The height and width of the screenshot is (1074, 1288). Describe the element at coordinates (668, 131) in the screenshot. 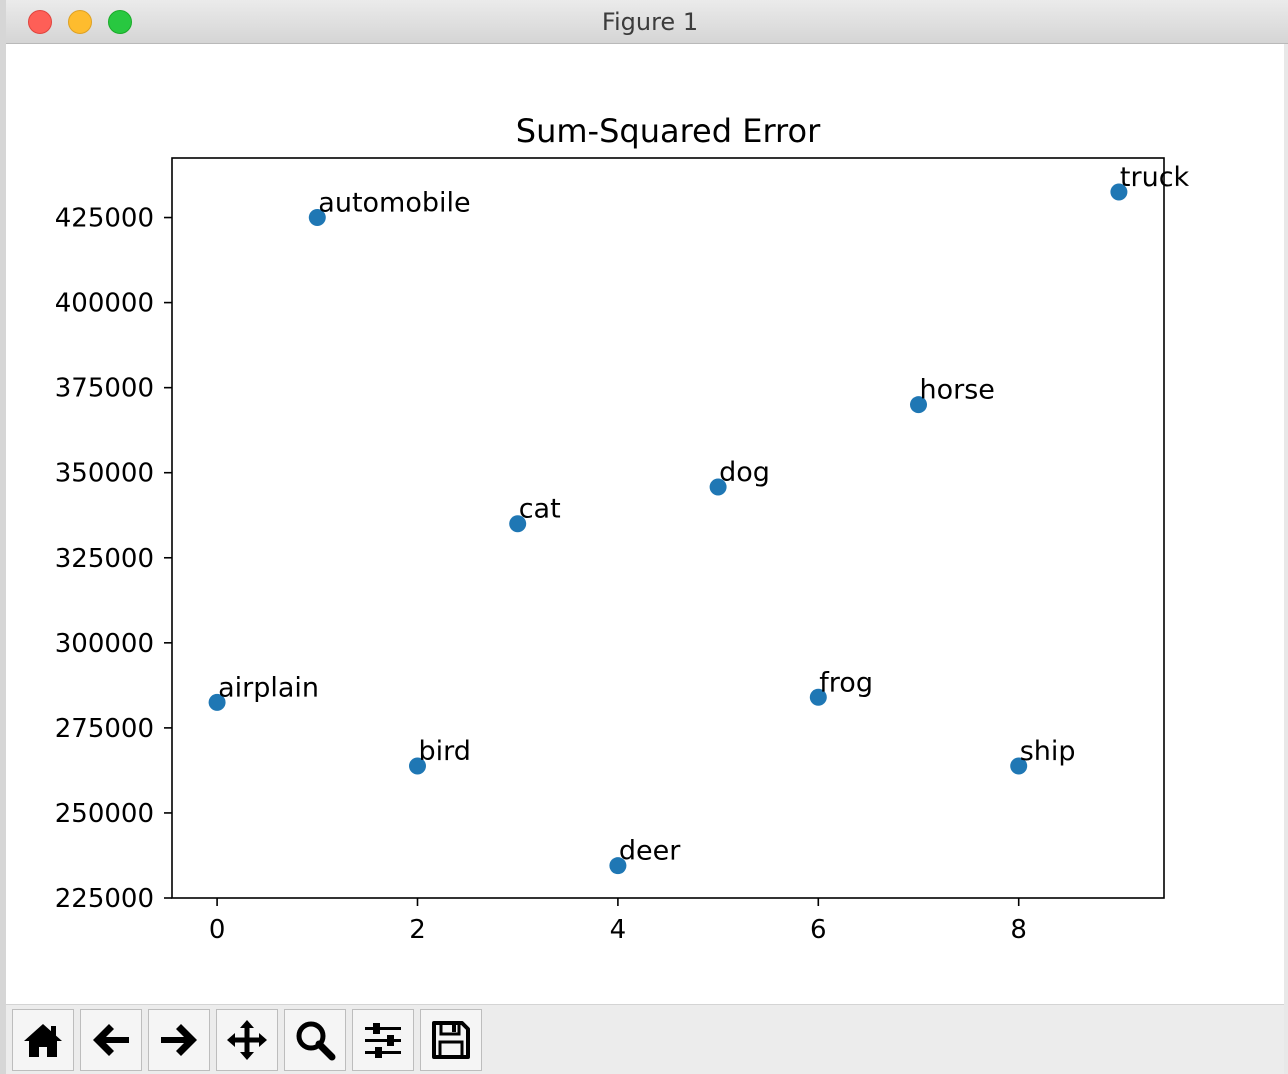

I see `chart-title: Sum-Squared Error` at that location.